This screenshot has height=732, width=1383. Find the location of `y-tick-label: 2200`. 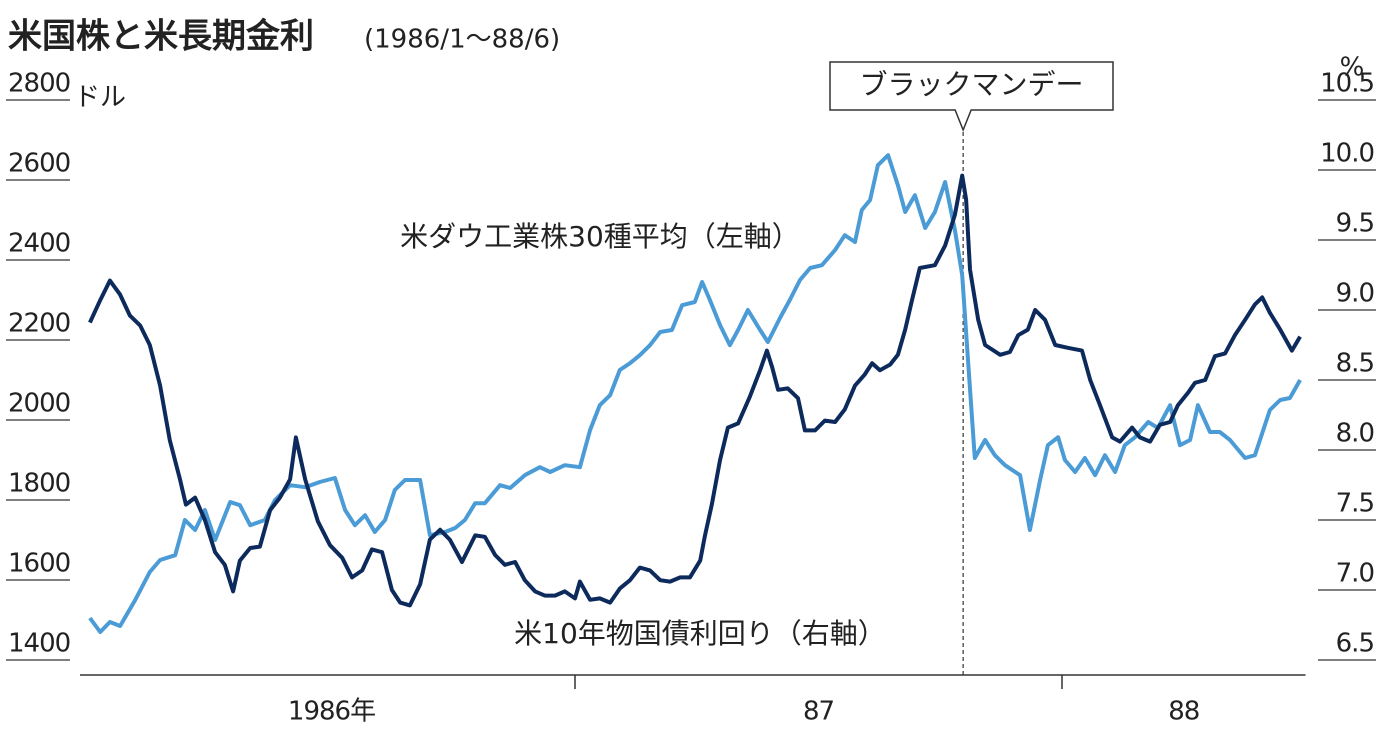

y-tick-label: 2200 is located at coordinates (39, 324).